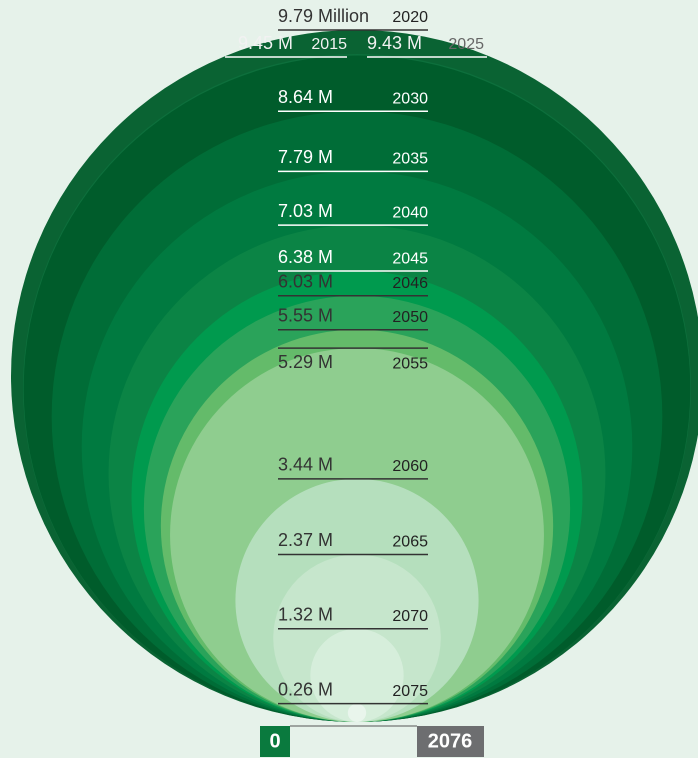  I want to click on value-label: 5.29 M, so click(305, 362).